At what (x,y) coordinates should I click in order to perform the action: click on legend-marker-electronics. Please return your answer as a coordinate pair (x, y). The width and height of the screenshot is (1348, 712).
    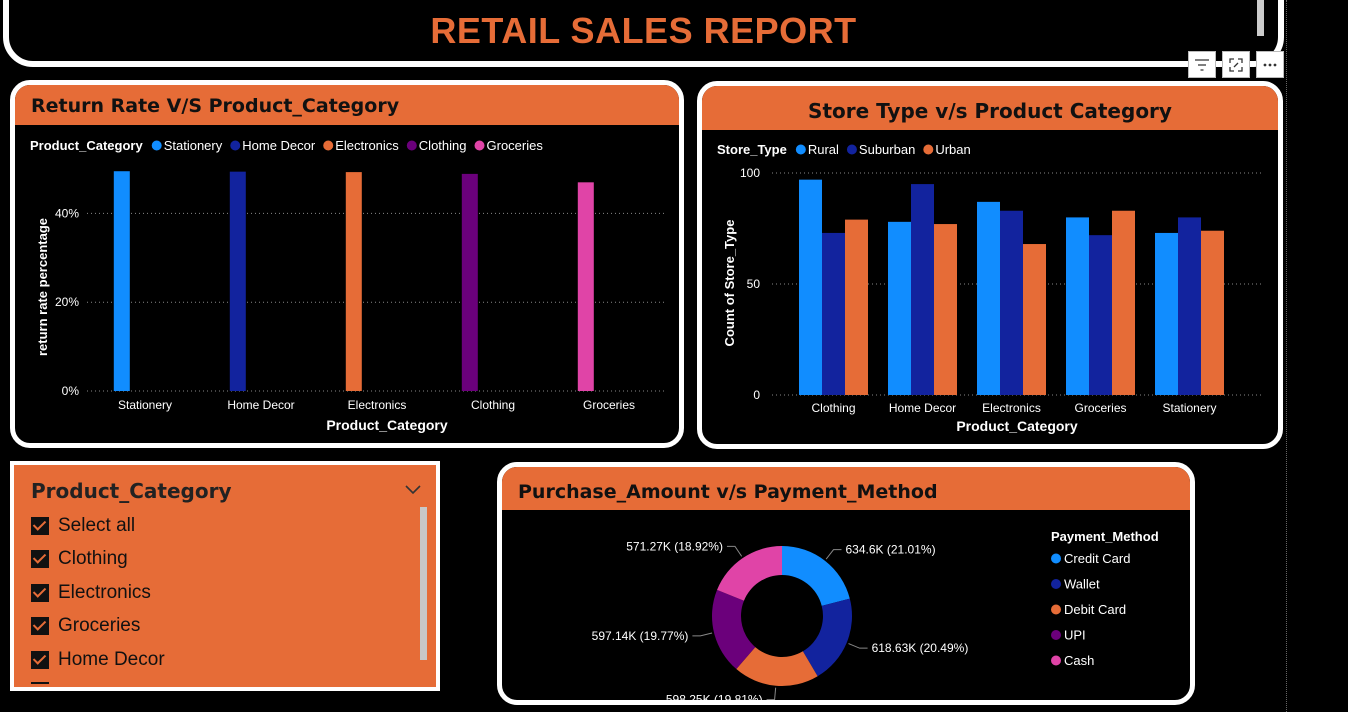
    Looking at the image, I should click on (328, 145).